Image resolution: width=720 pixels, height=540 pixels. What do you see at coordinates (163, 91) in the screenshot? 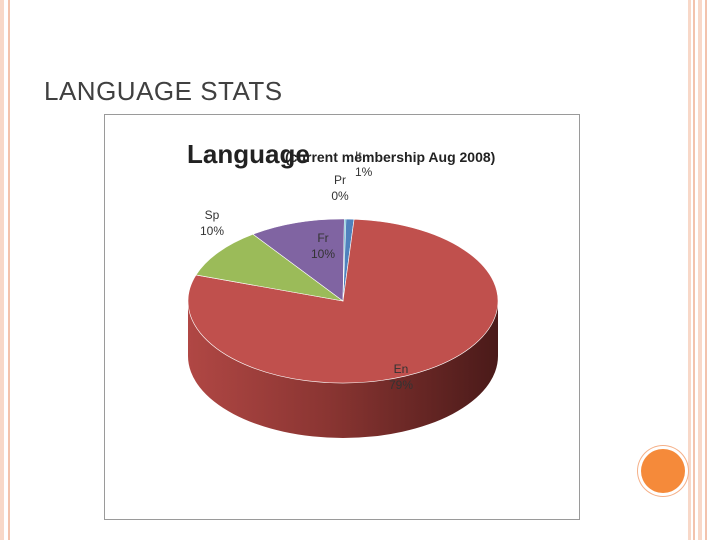
I see `slide-title: LANGUAGE STATS` at bounding box center [163, 91].